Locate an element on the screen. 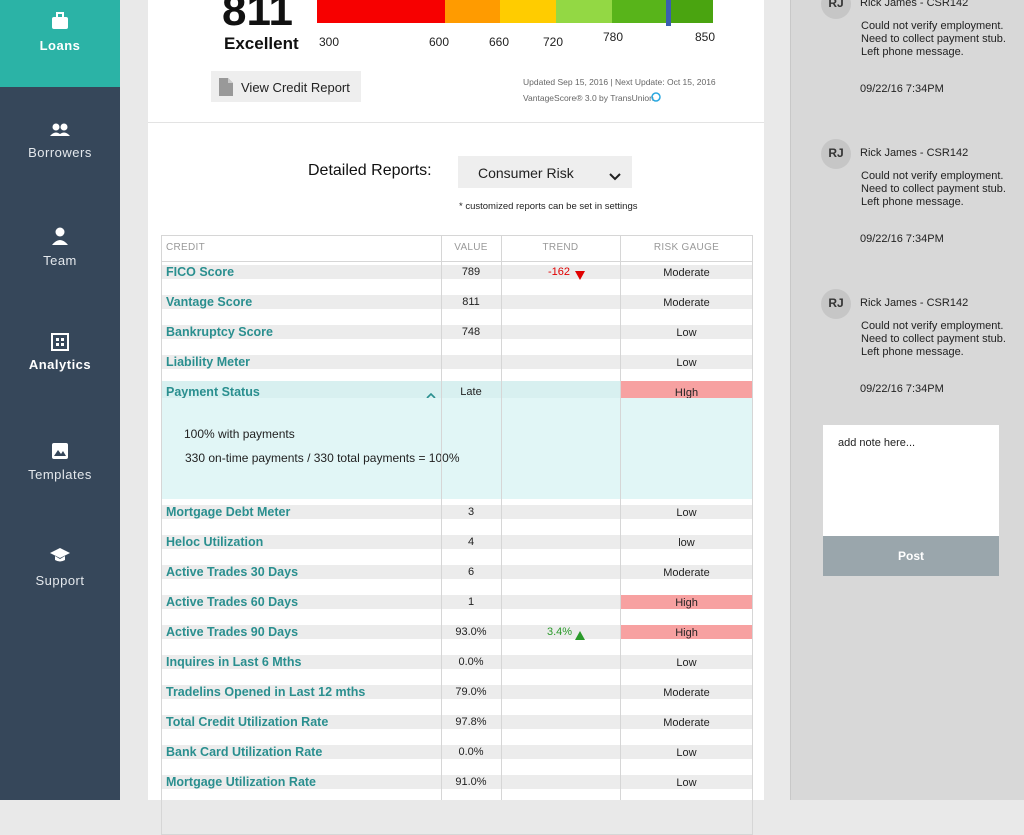 The width and height of the screenshot is (1024, 835). provider-info: VantageScore® 3.0 by TransUnion is located at coordinates (588, 98).